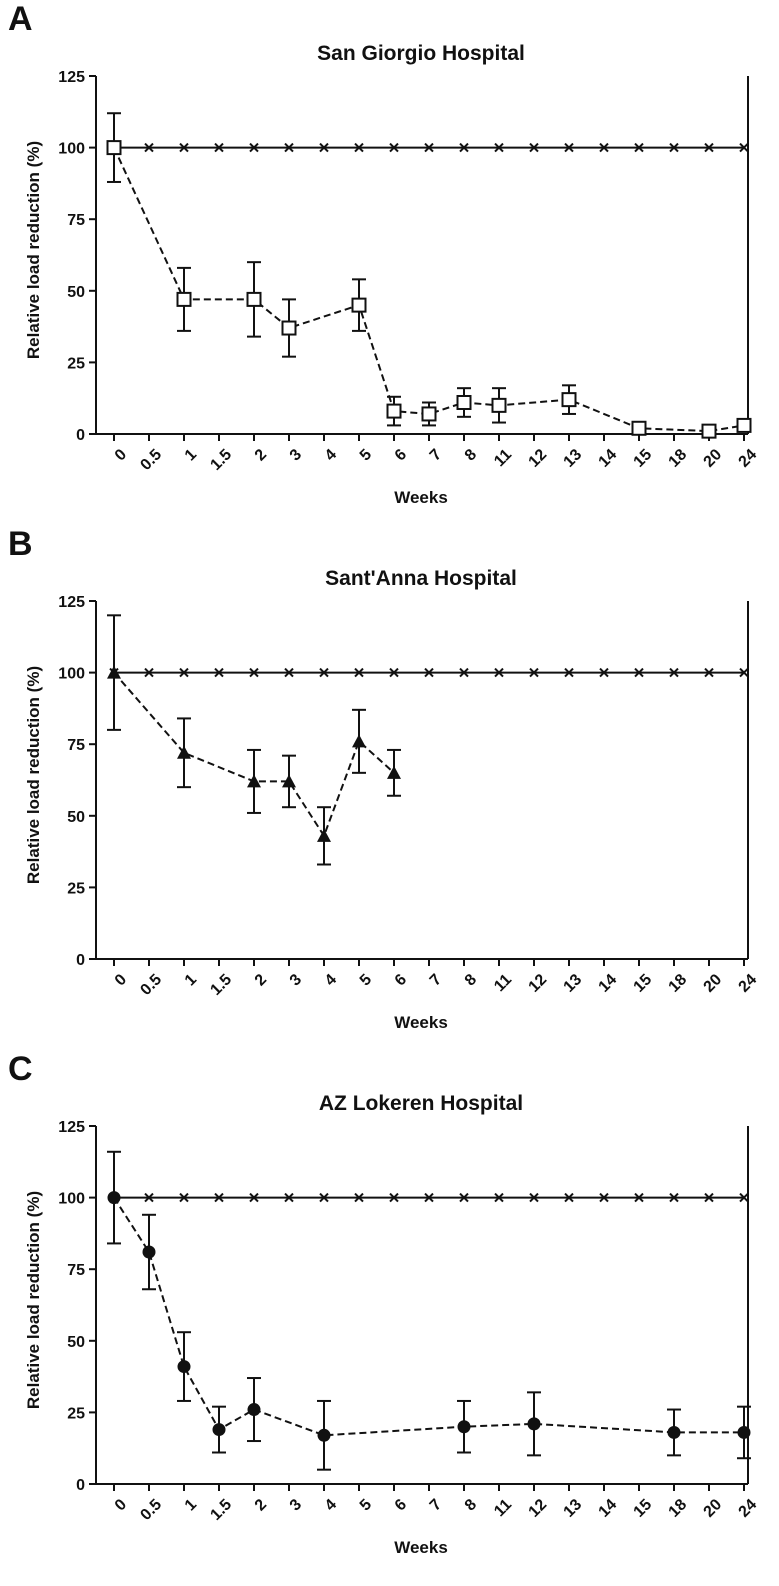  What do you see at coordinates (573, 458) in the screenshot?
I see `x-tick-label: 13` at bounding box center [573, 458].